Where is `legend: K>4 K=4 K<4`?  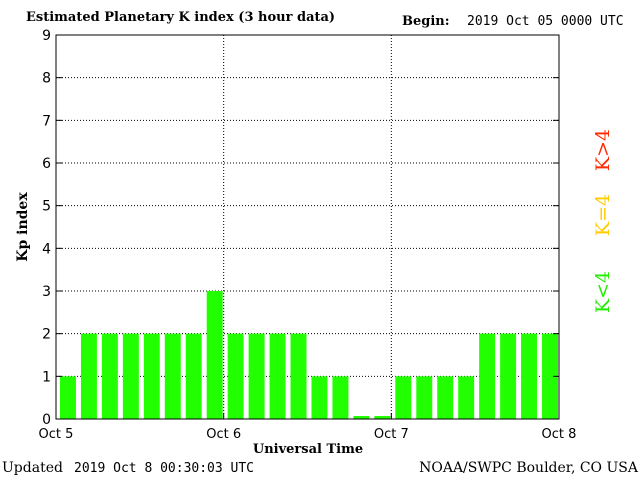
legend: K>4 K=4 K<4 is located at coordinates (603, 221).